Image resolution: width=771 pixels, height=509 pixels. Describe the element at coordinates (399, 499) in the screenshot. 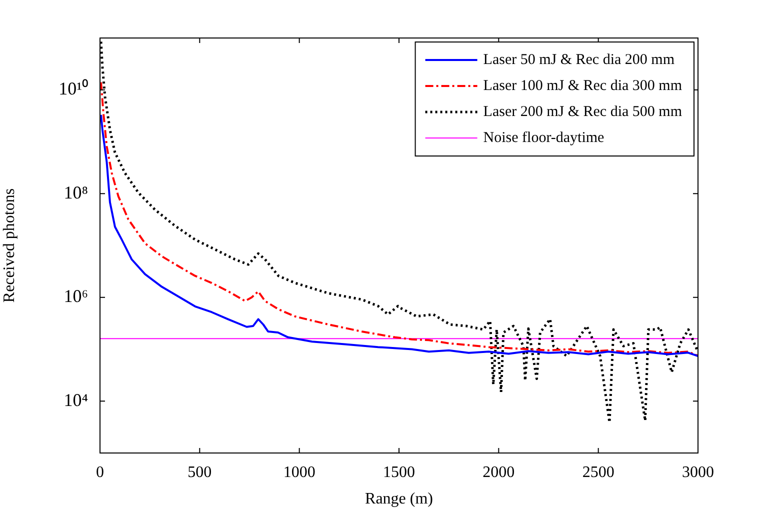

I see `x-axis-title: Range (m)` at that location.